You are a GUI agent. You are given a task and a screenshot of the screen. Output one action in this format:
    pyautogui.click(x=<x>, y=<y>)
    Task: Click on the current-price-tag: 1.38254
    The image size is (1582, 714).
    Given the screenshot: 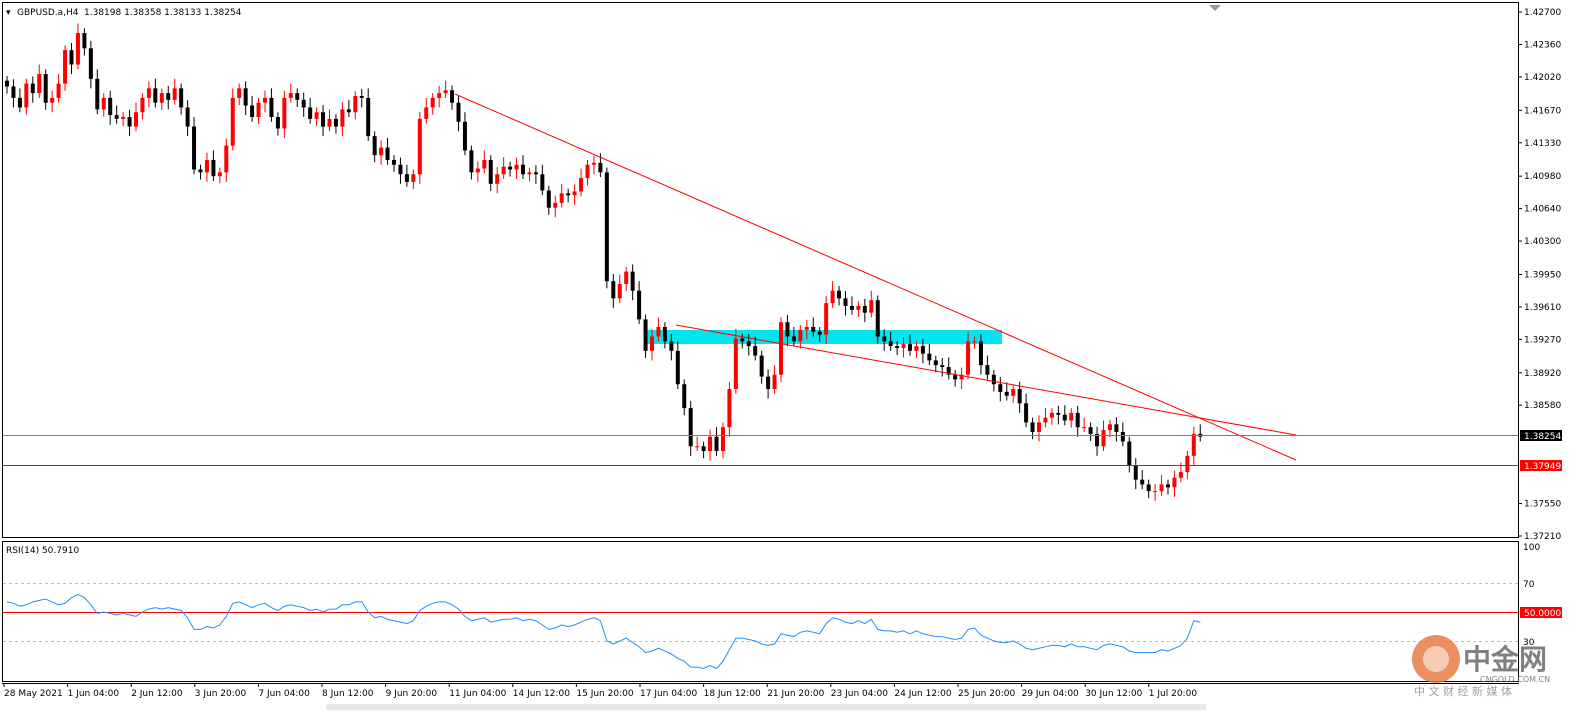 What is the action you would take?
    pyautogui.click(x=1542, y=437)
    